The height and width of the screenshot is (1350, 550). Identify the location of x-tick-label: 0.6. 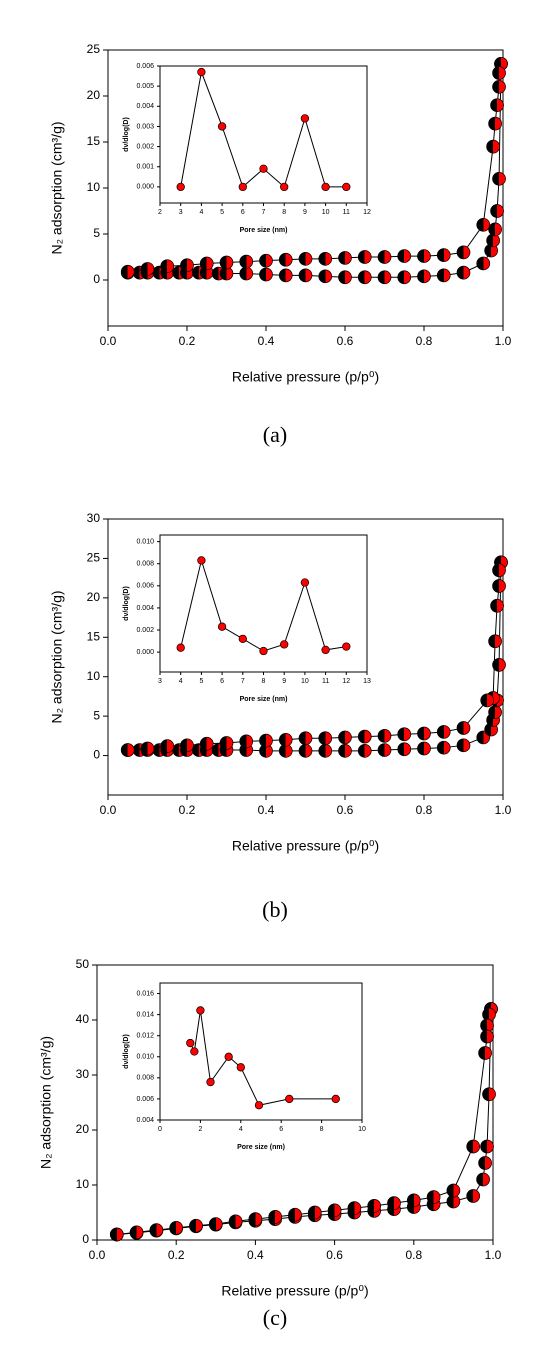
(345, 810).